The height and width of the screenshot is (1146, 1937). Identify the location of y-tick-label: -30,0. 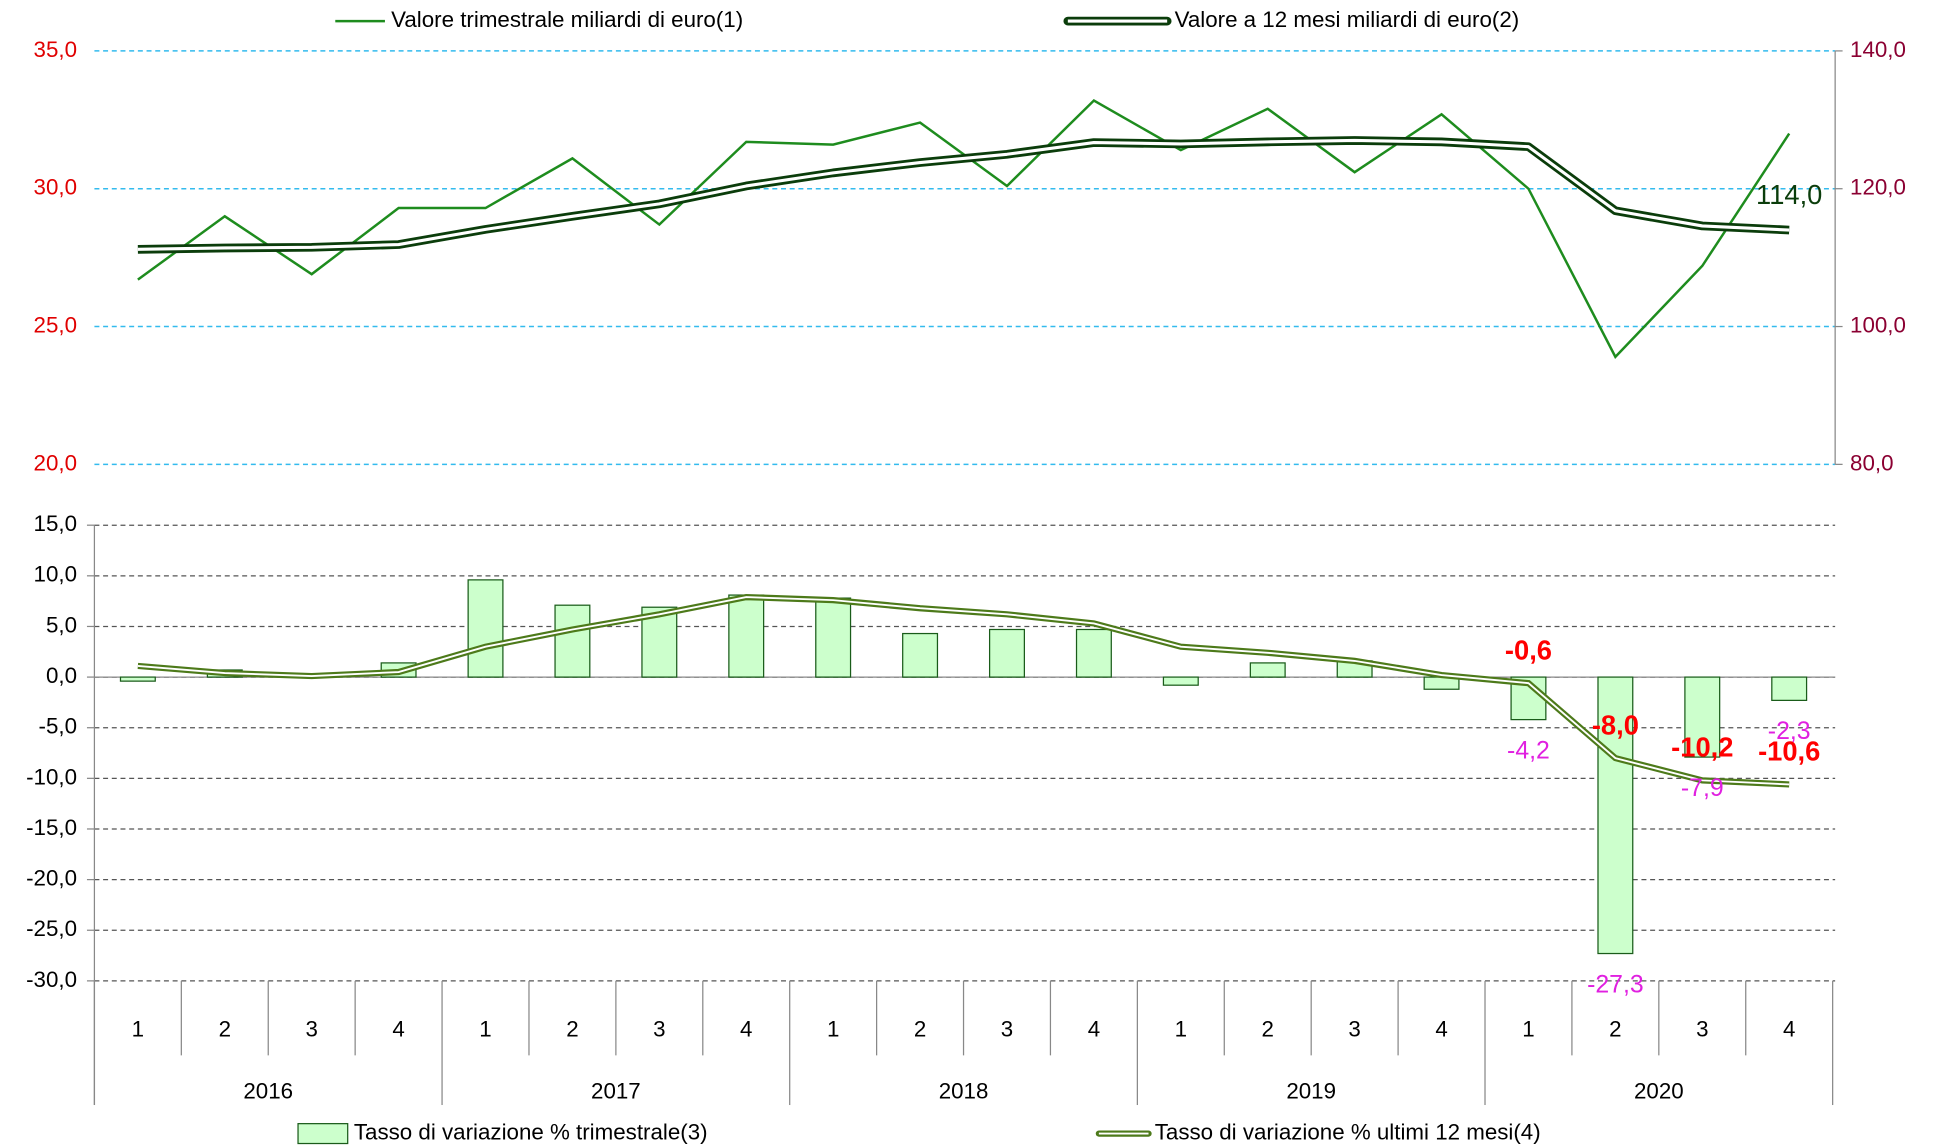
(51, 979).